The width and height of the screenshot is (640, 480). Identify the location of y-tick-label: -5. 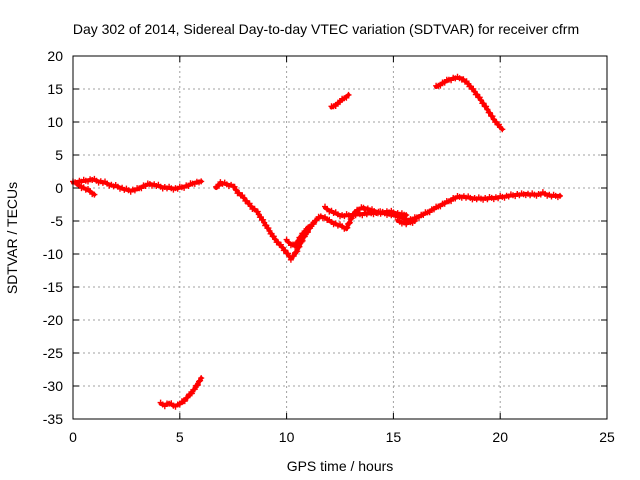
(57, 221).